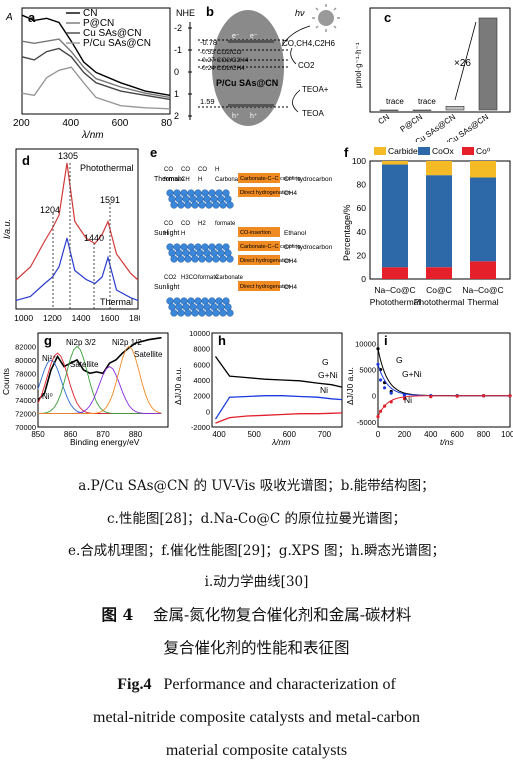 The width and height of the screenshot is (513, 768). I want to click on e-species: H, so click(183, 234).